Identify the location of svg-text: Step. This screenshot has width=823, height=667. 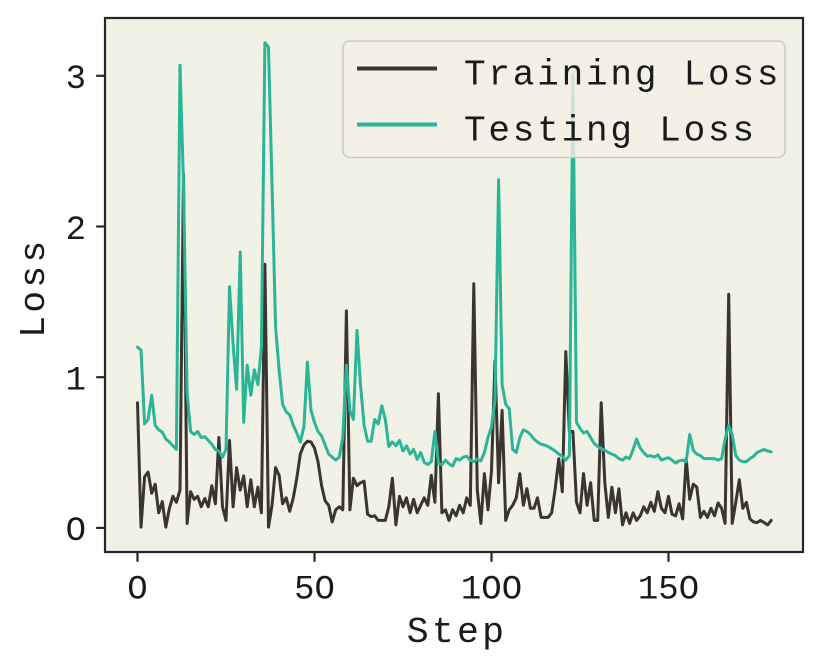
(457, 632).